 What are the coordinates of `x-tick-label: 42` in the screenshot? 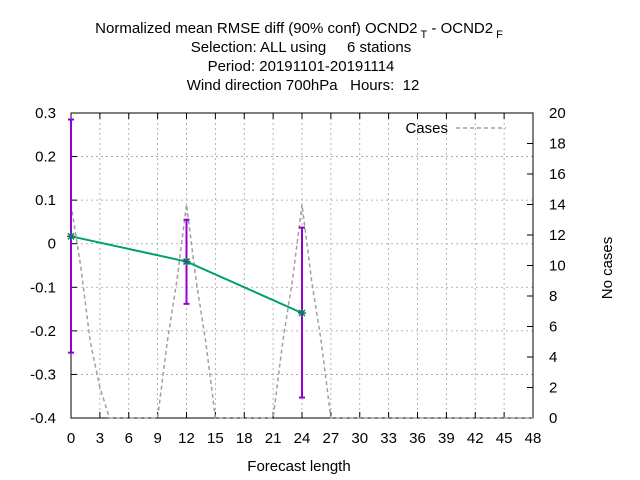 It's located at (475, 438).